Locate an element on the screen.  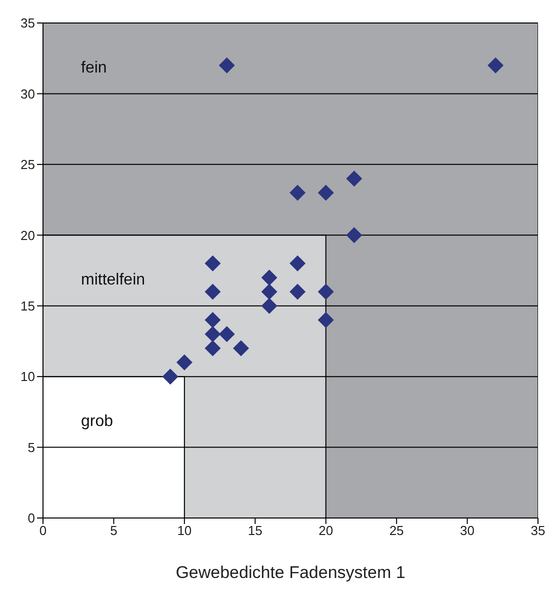
x-tick-label: 0 is located at coordinates (43, 530).